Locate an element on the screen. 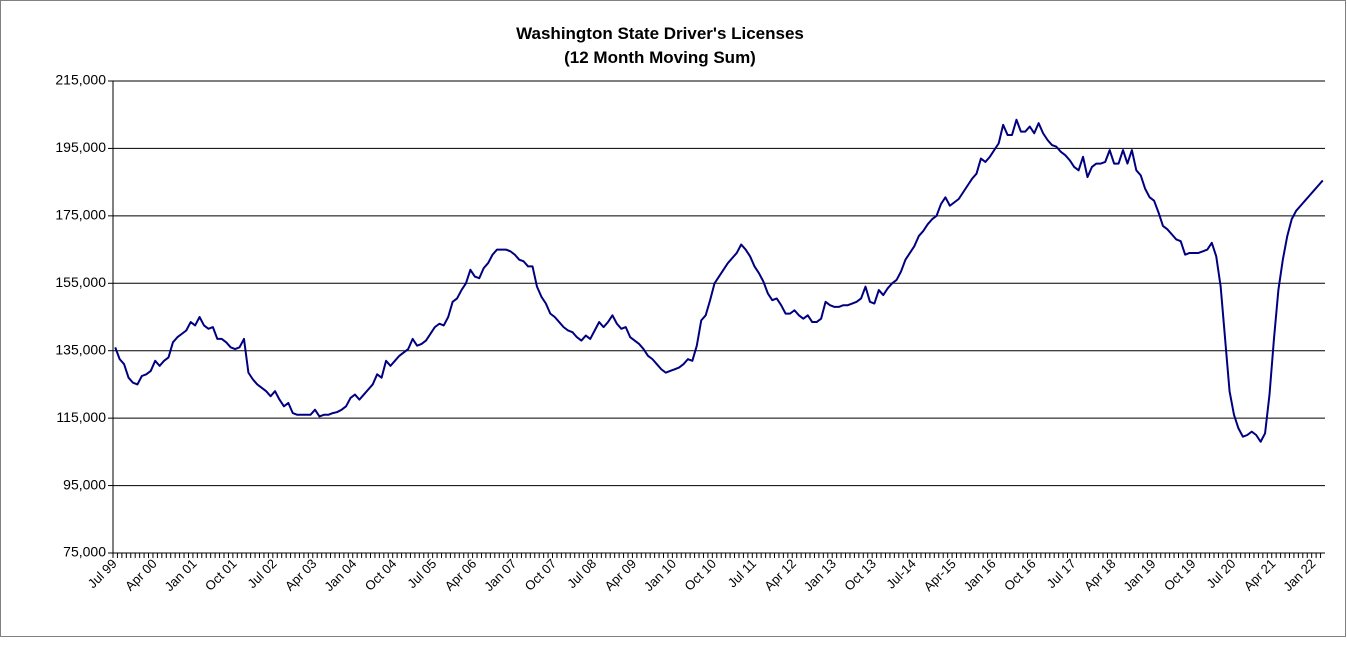  y-tick-label: 135,000 is located at coordinates (80, 349).